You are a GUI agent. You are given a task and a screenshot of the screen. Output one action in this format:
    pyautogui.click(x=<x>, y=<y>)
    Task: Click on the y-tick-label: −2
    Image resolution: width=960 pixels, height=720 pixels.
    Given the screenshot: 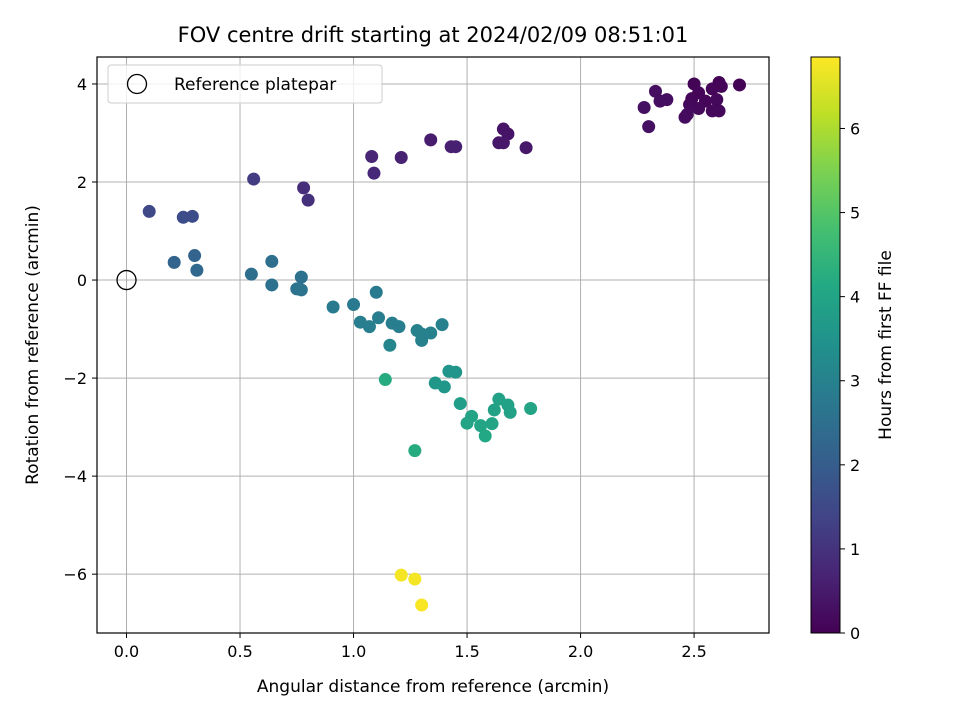 What is the action you would take?
    pyautogui.click(x=75, y=378)
    